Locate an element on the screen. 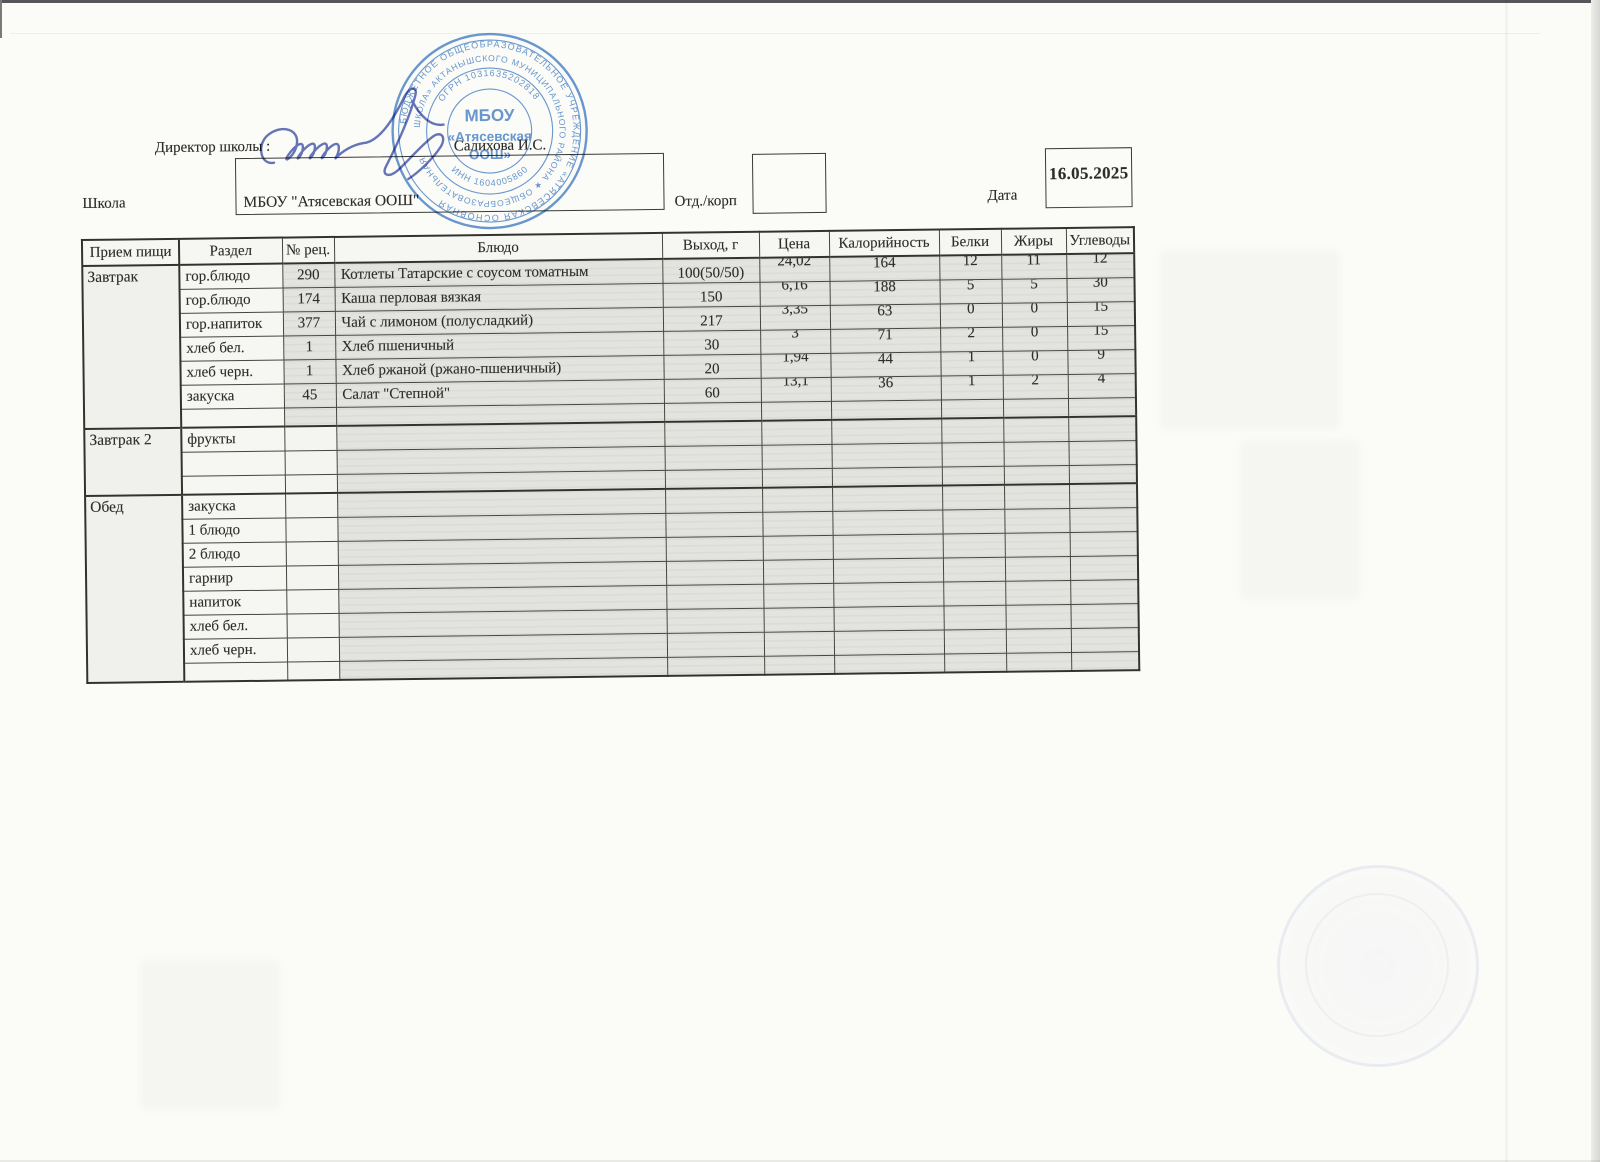 The height and width of the screenshot is (1162, 1600). column-header-7: Белки is located at coordinates (970, 242).